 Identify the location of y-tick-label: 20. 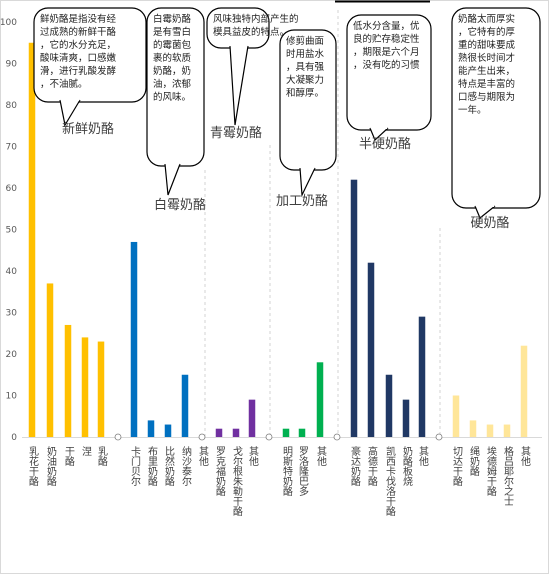
(12, 355).